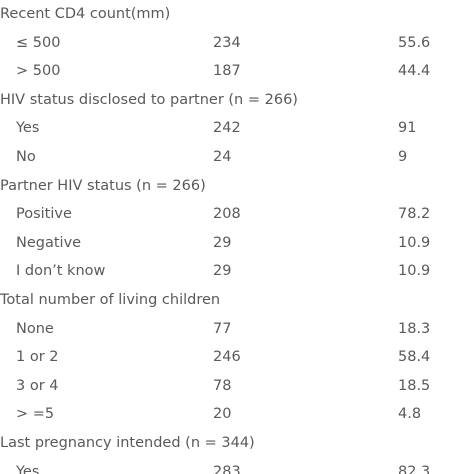 The image size is (474, 474). What do you see at coordinates (414, 357) in the screenshot?
I see `percent: 58.4` at bounding box center [414, 357].